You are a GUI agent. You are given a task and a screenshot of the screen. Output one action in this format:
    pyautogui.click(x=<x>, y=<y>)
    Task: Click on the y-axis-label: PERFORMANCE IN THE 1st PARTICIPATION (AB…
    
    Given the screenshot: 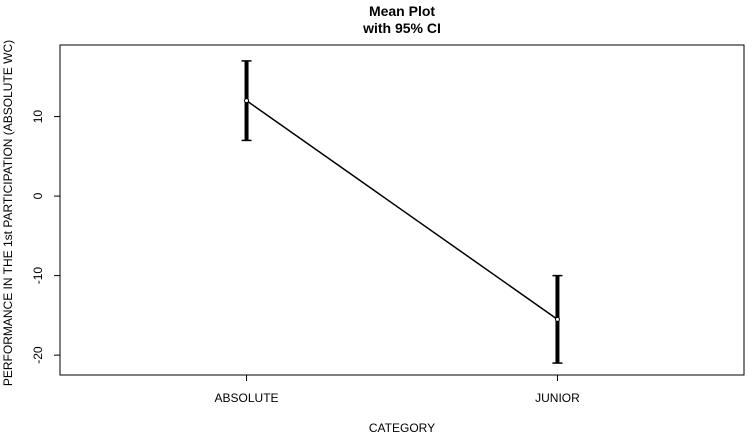 What is the action you would take?
    pyautogui.click(x=8, y=213)
    